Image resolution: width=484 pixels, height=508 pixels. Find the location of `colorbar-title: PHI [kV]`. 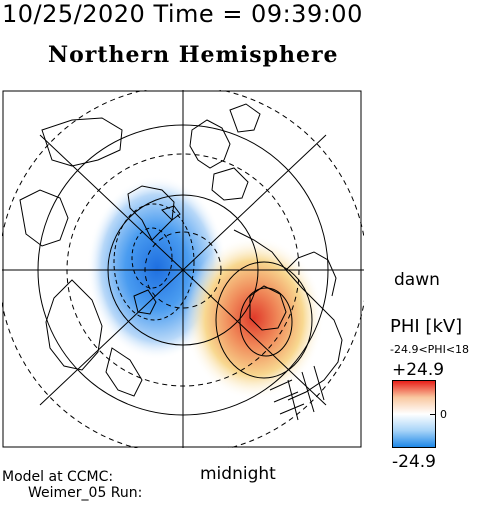

colorbar-title: PHI [kV] is located at coordinates (426, 326).